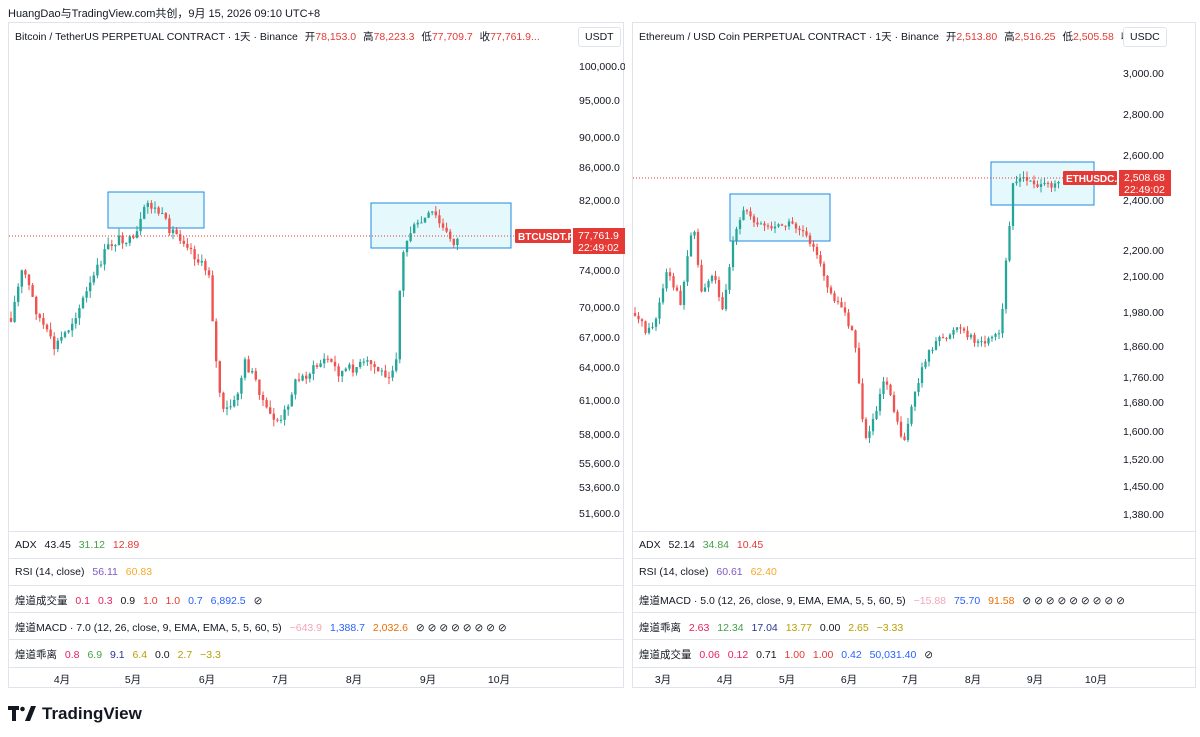 The height and width of the screenshot is (737, 1200). What do you see at coordinates (316, 571) in the screenshot?
I see `rsi-indicator: RSI (14, close) 56.11 60.83` at bounding box center [316, 571].